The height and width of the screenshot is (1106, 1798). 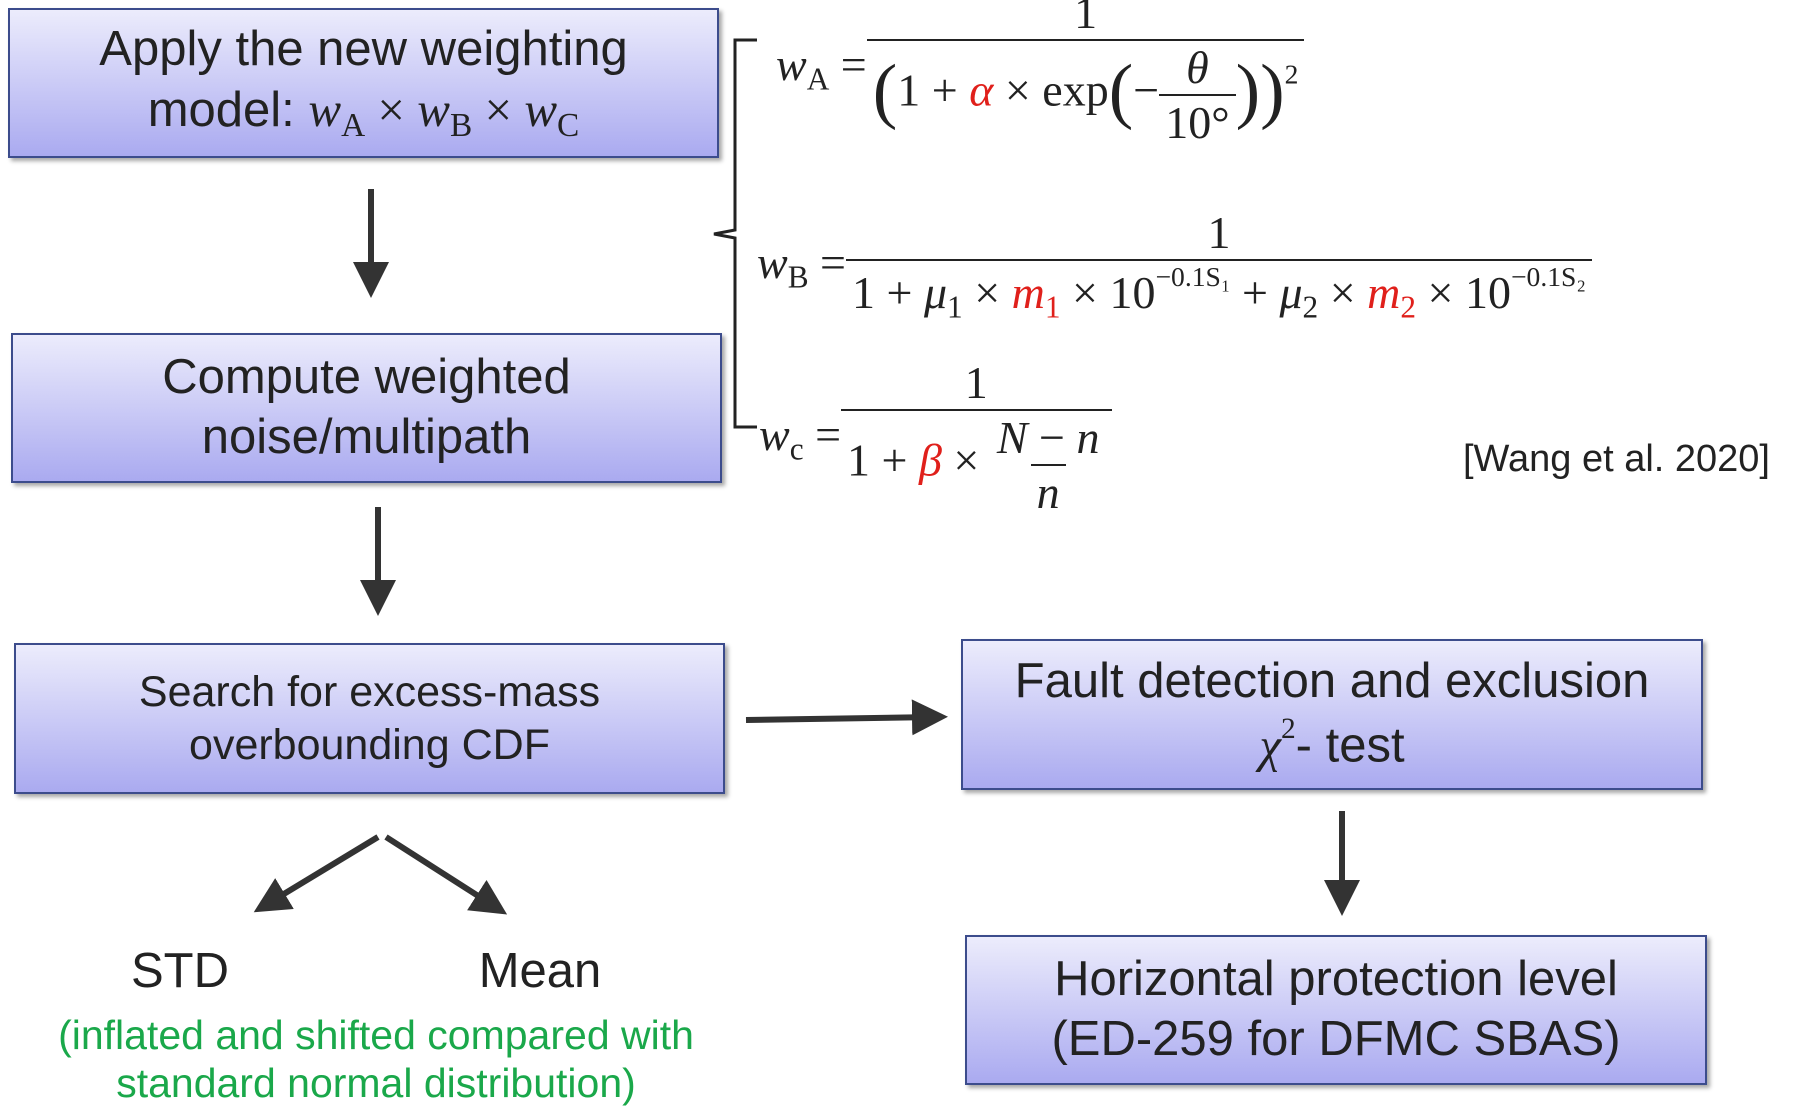 I want to click on math-text: Horizontal protection level, so click(x=1336, y=979).